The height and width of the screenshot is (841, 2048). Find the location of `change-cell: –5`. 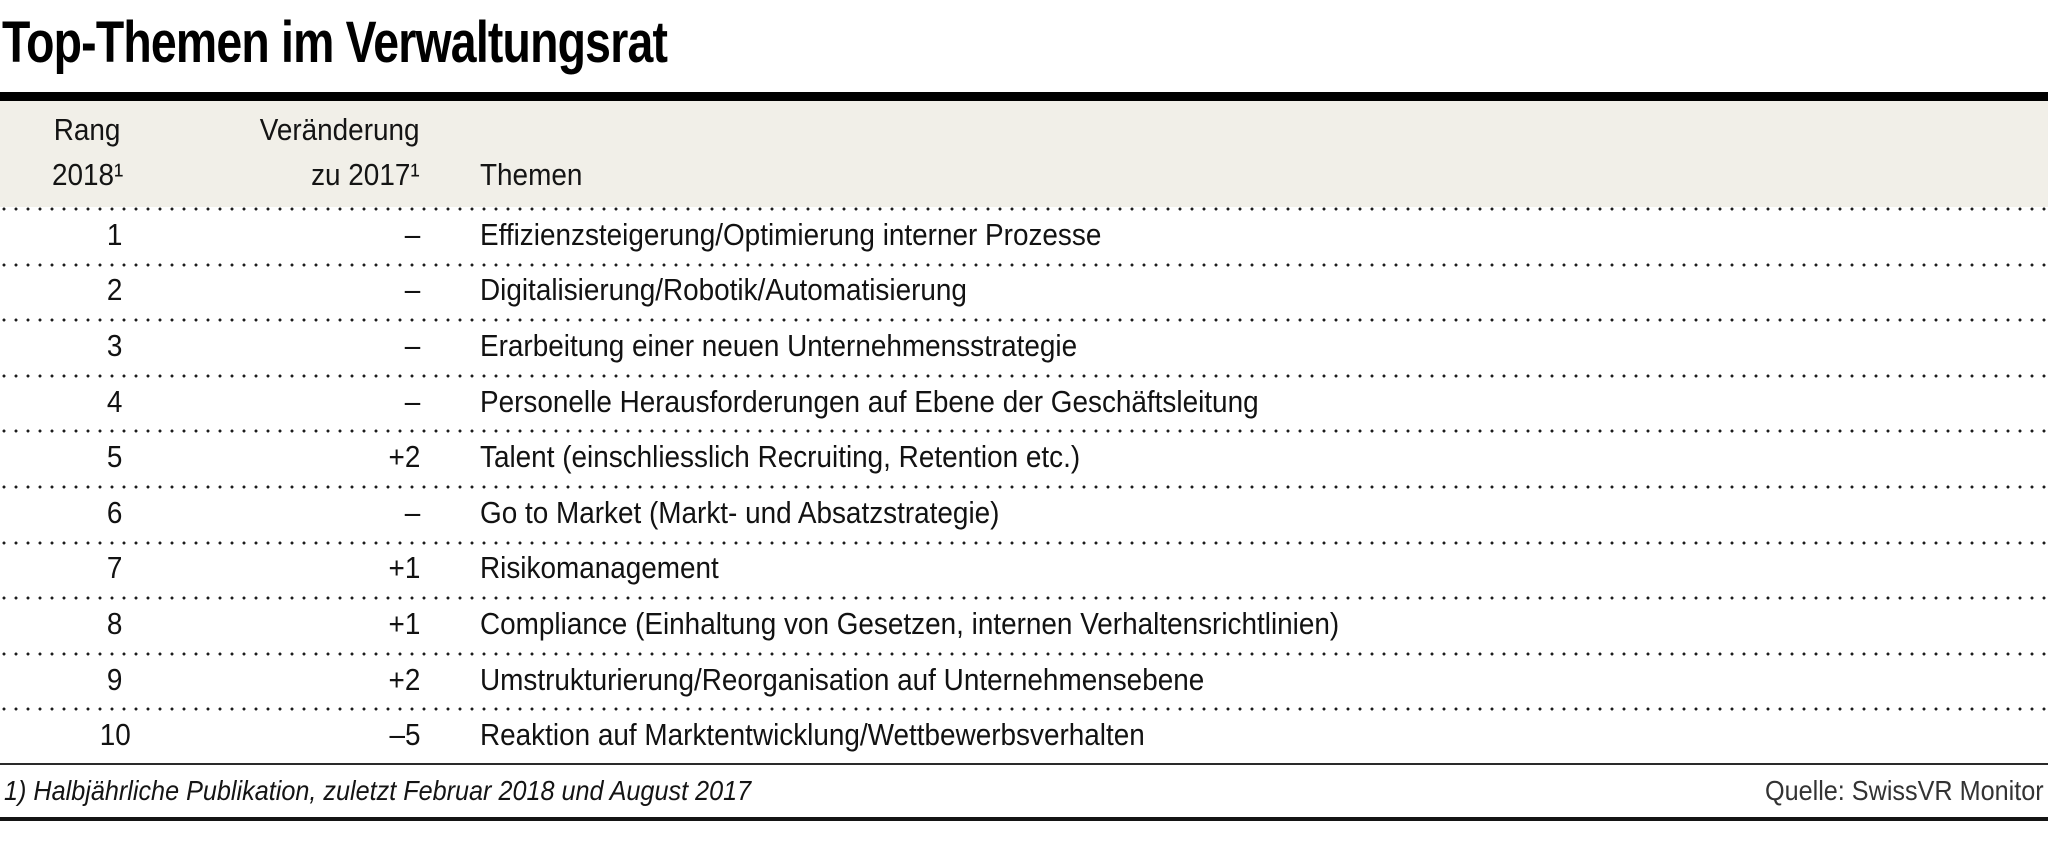

change-cell: –5 is located at coordinates (404, 735).